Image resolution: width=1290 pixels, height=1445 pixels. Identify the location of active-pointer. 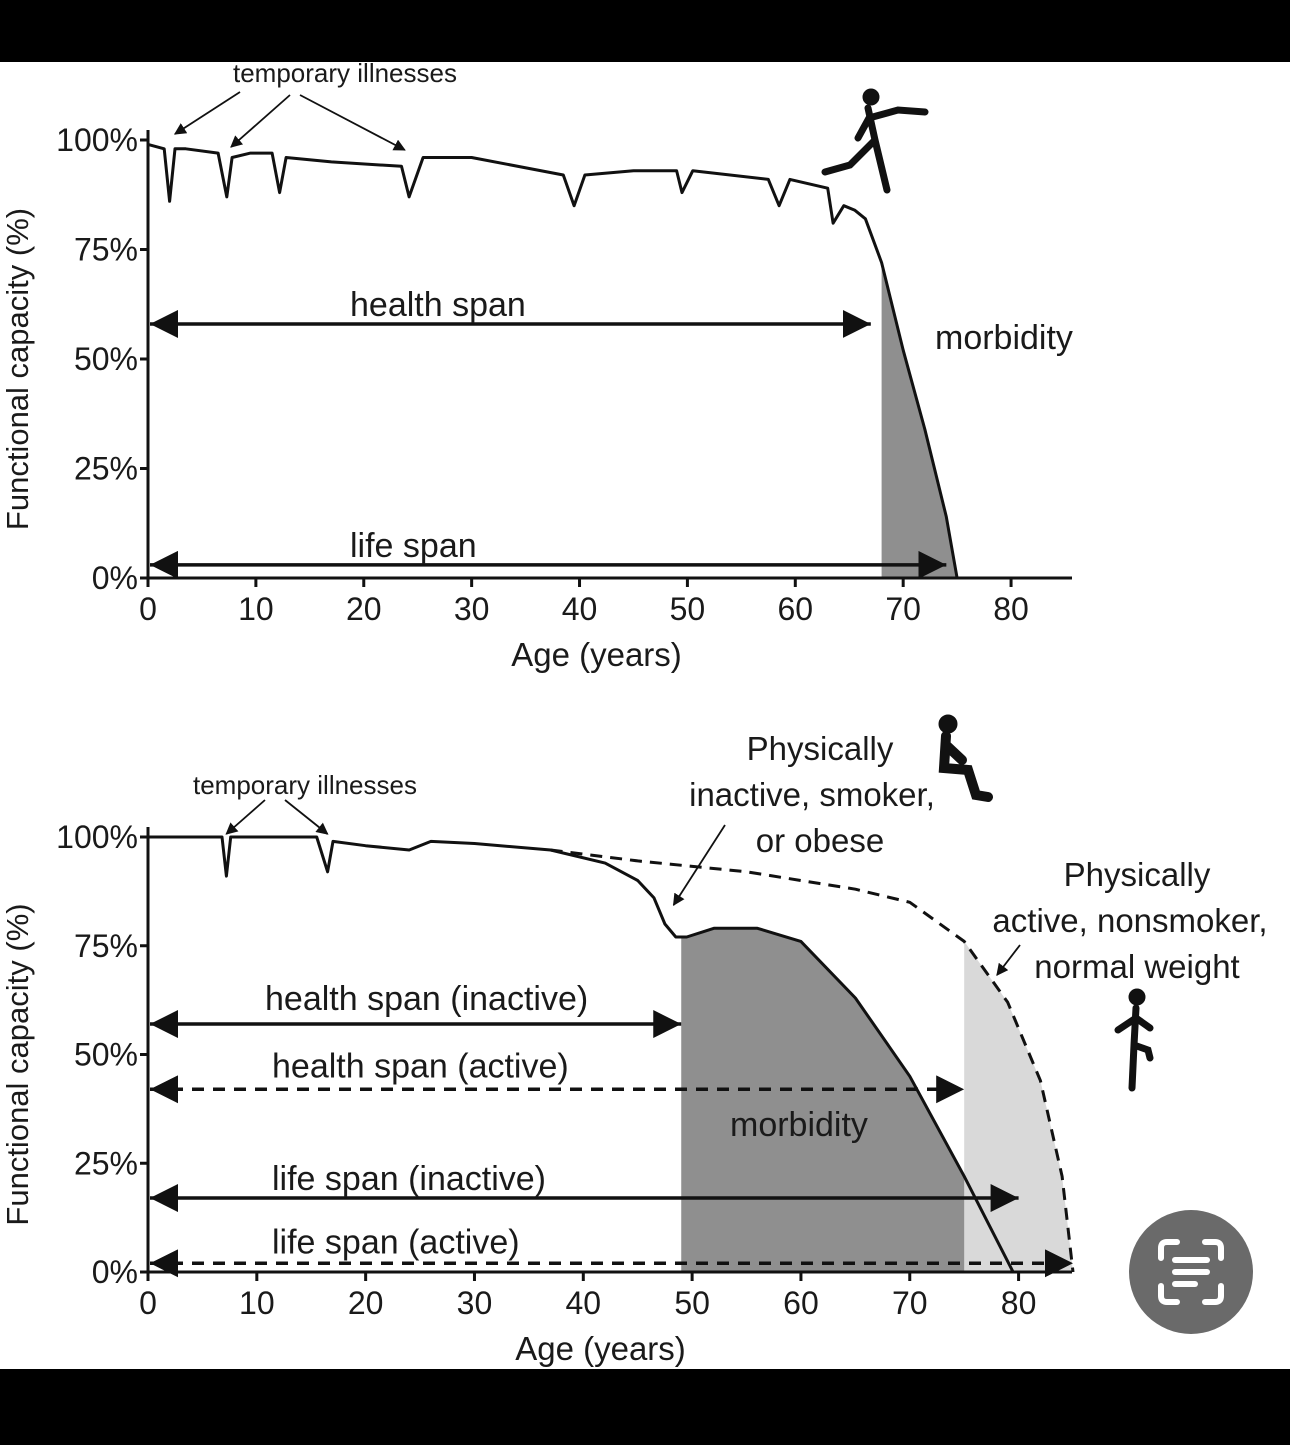
(1008, 960).